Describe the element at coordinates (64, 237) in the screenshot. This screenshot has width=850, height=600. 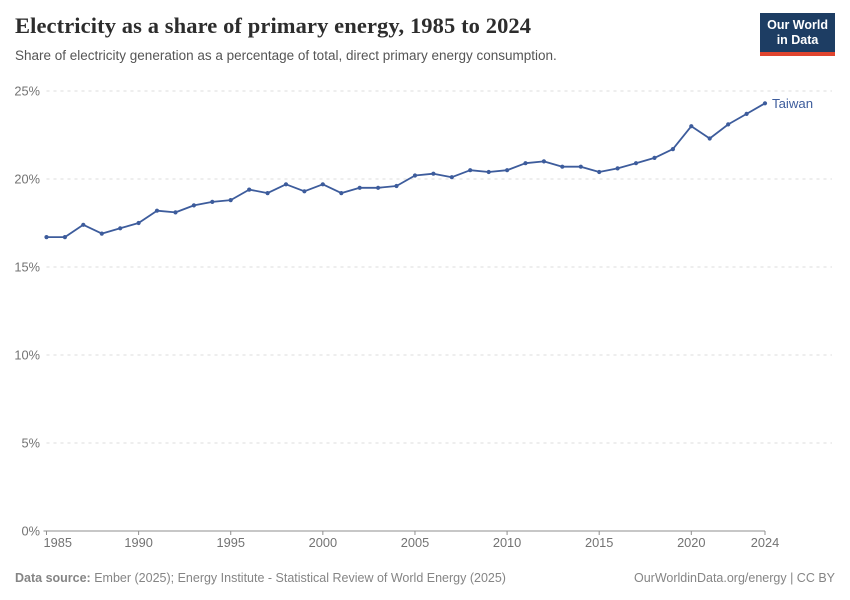
I see `data-point-1986` at that location.